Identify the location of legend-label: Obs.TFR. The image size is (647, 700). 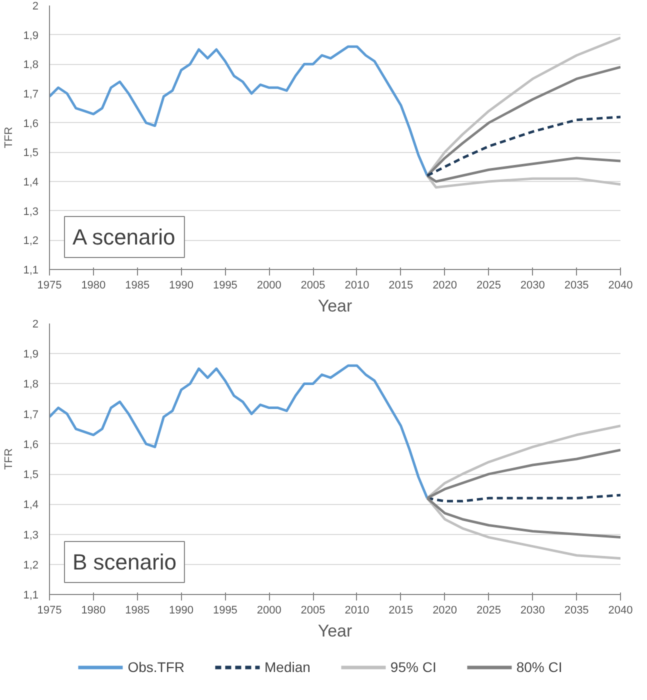
(156, 667).